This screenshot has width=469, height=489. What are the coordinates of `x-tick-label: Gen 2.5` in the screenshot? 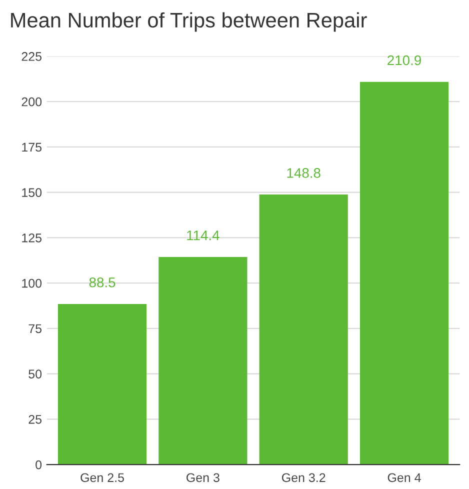 It's located at (102, 477).